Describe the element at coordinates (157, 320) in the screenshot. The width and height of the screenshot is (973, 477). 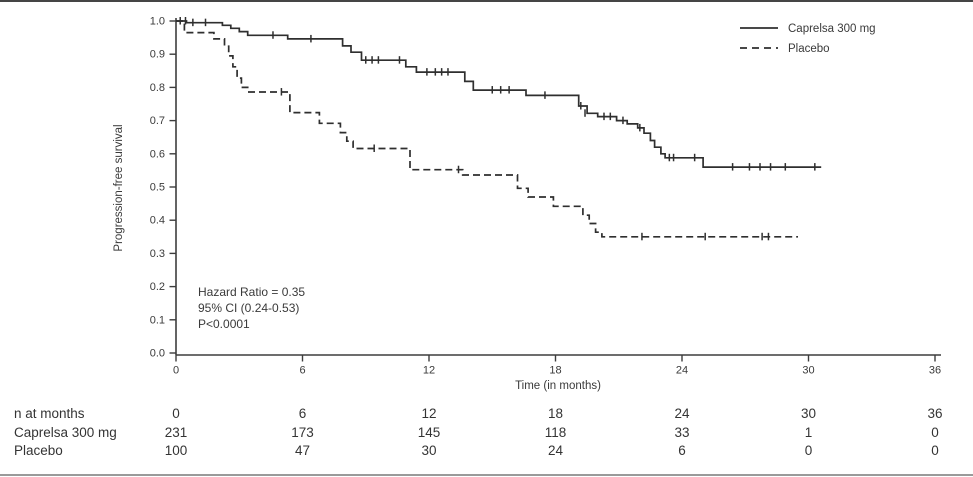
I see `y-tick-label: 0.1` at that location.